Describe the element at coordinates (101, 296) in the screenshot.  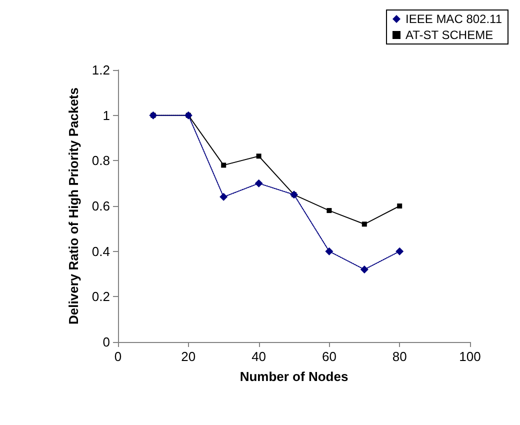
I see `y-tick-label: 0.2` at that location.